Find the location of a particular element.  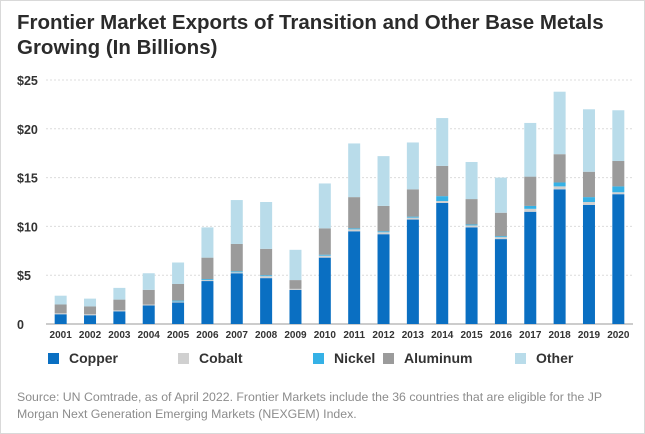

x-tick-label: 2019 is located at coordinates (589, 335).